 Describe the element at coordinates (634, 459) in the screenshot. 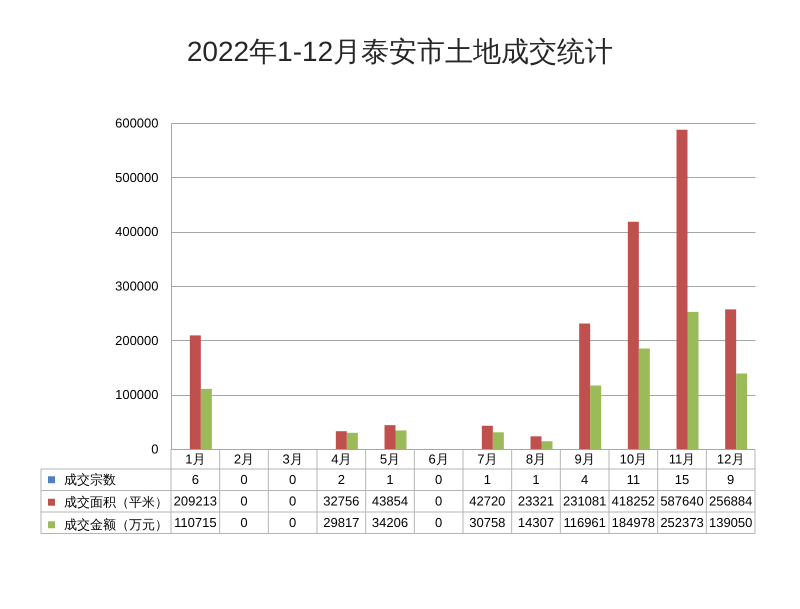

I see `x-tick-label: 10月` at that location.